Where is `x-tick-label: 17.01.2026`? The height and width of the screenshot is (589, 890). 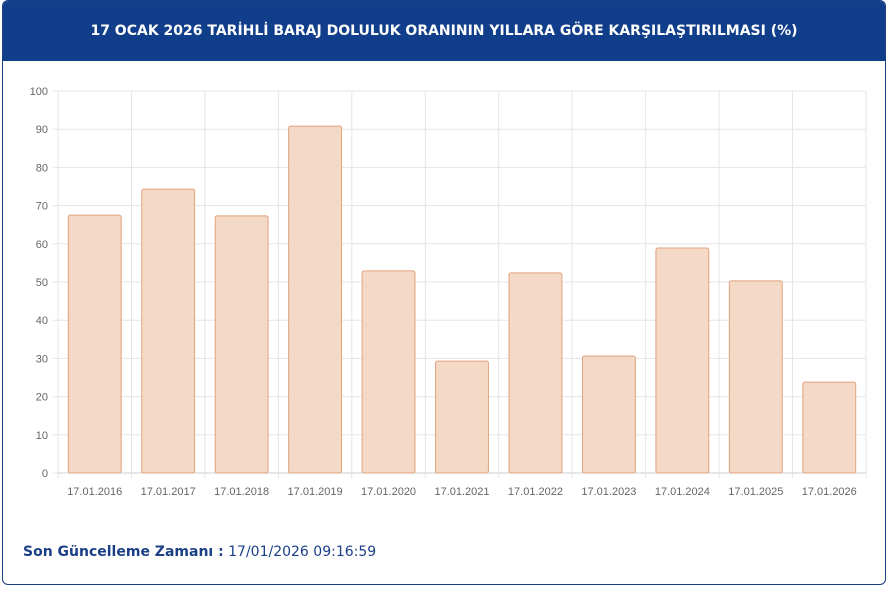
x-tick-label: 17.01.2026 is located at coordinates (829, 492).